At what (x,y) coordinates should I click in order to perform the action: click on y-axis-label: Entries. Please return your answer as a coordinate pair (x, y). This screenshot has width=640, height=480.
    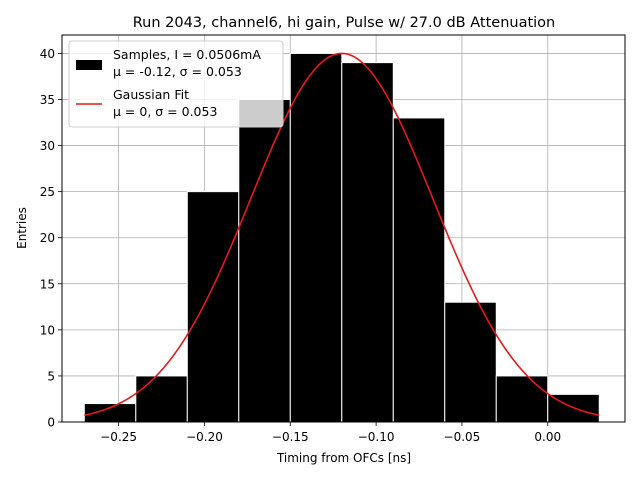
    Looking at the image, I should click on (22, 228).